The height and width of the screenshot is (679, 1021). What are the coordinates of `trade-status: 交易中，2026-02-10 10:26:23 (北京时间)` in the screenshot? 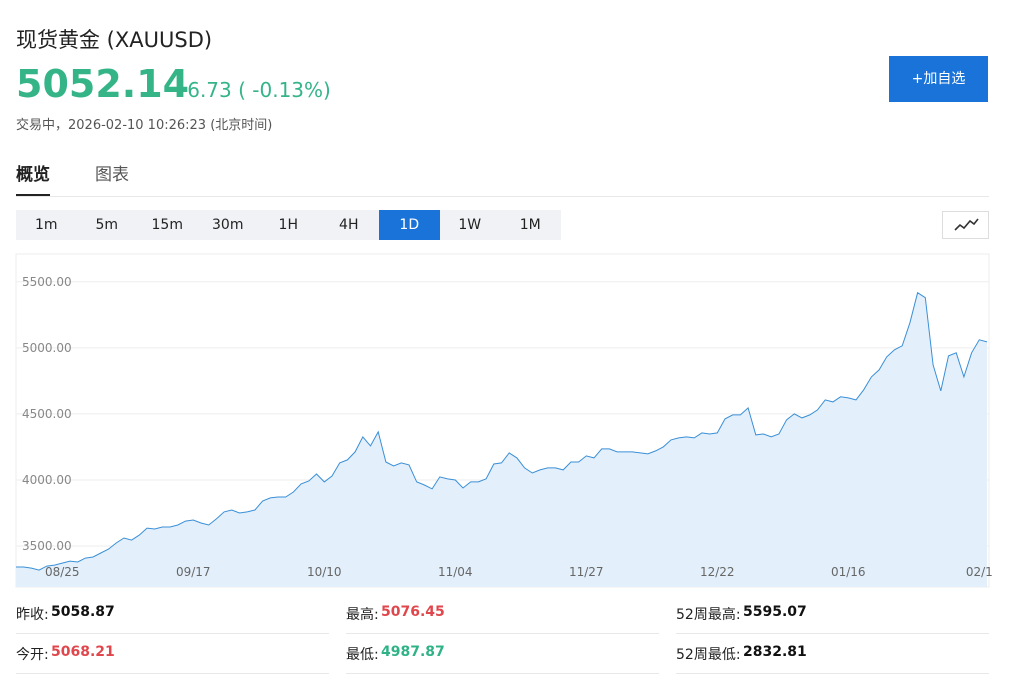 It's located at (144, 125).